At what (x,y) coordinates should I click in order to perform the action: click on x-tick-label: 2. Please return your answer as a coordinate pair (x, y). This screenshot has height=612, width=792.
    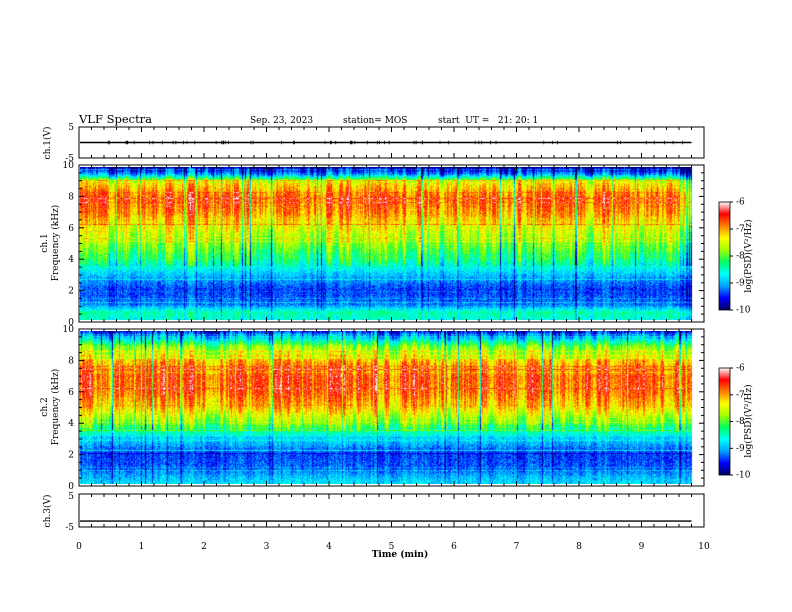
    Looking at the image, I should click on (204, 547).